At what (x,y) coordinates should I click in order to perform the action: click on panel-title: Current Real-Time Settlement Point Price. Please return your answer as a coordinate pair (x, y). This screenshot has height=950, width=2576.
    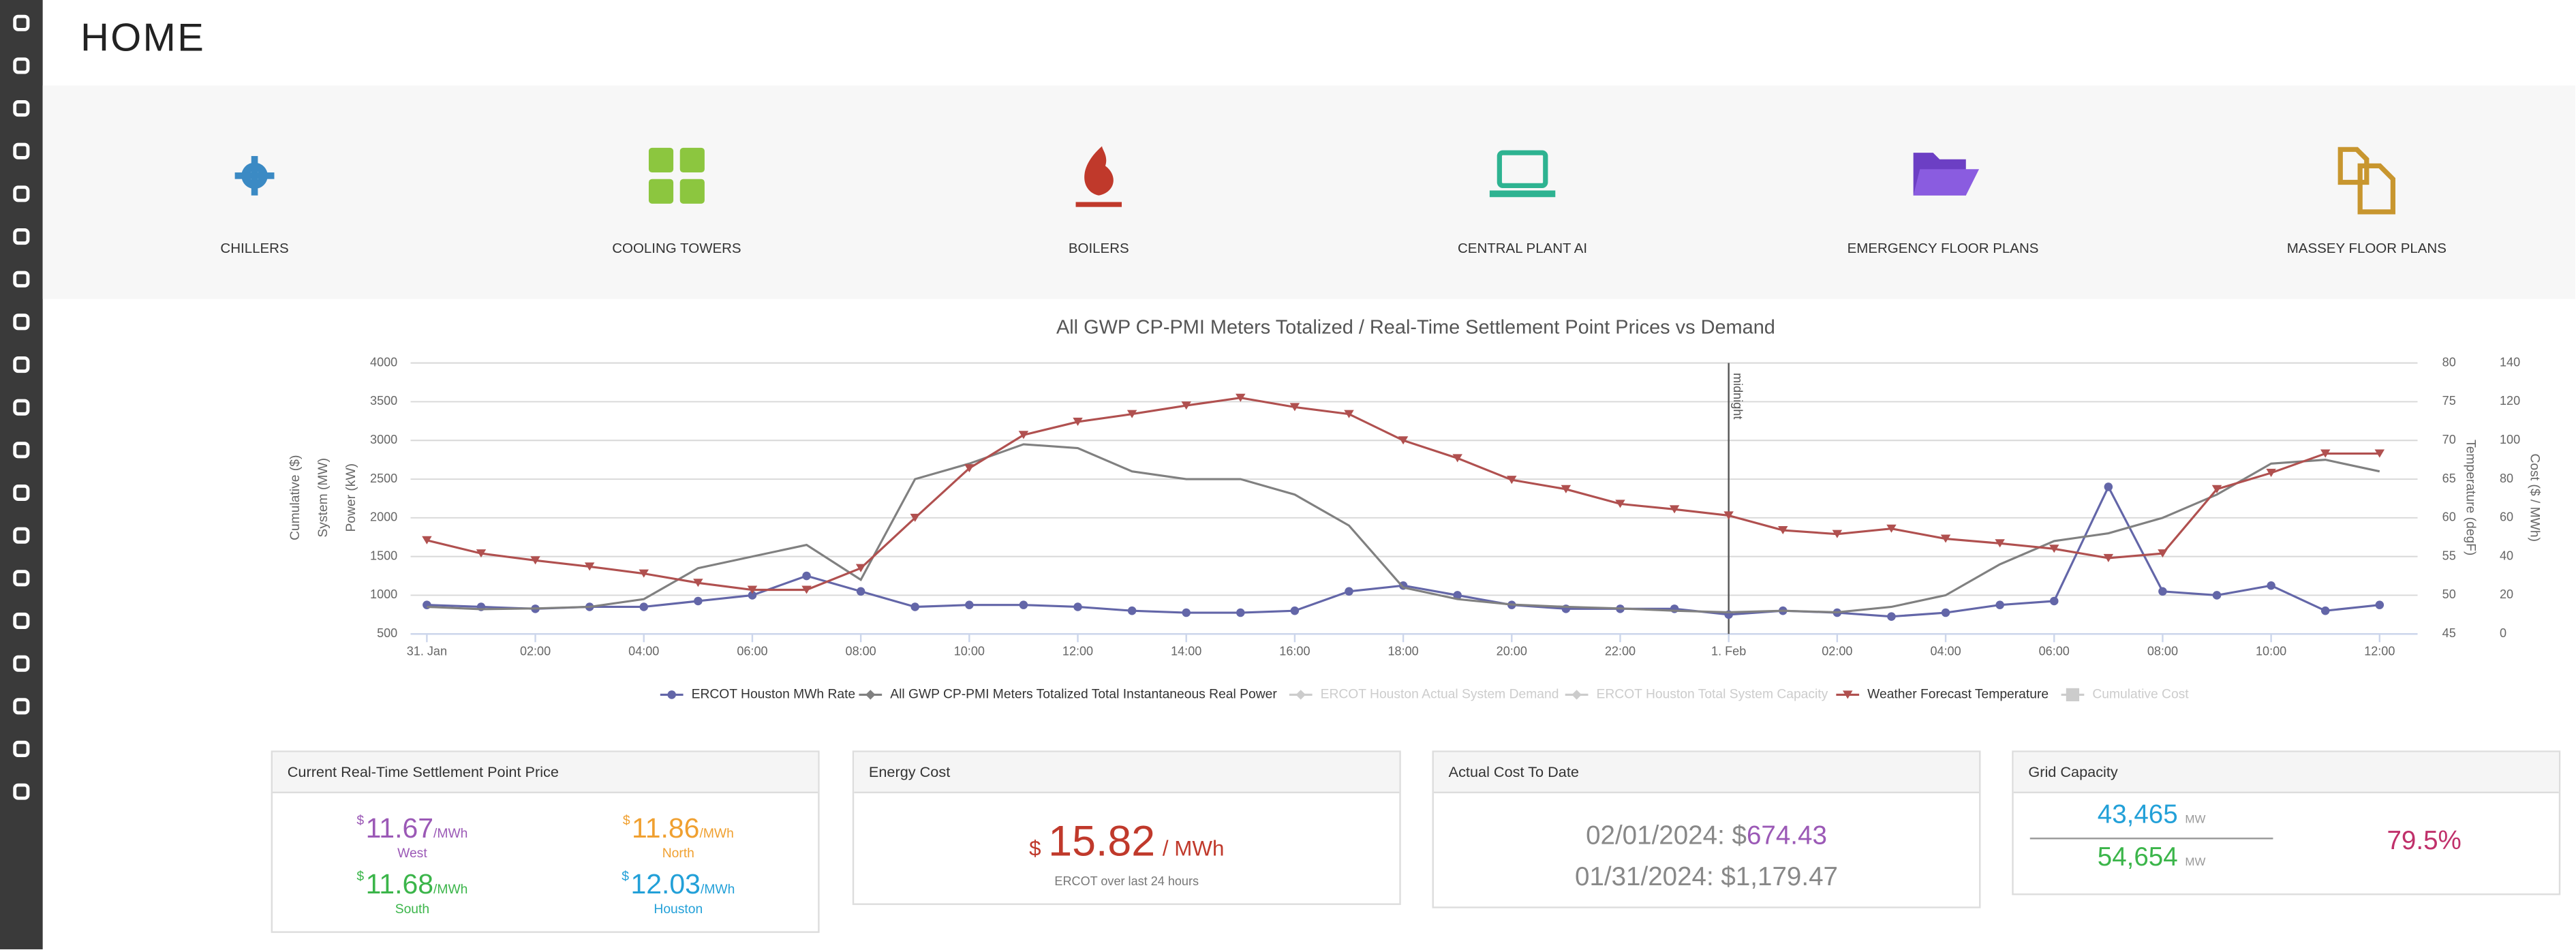
    Looking at the image, I should click on (545, 773).